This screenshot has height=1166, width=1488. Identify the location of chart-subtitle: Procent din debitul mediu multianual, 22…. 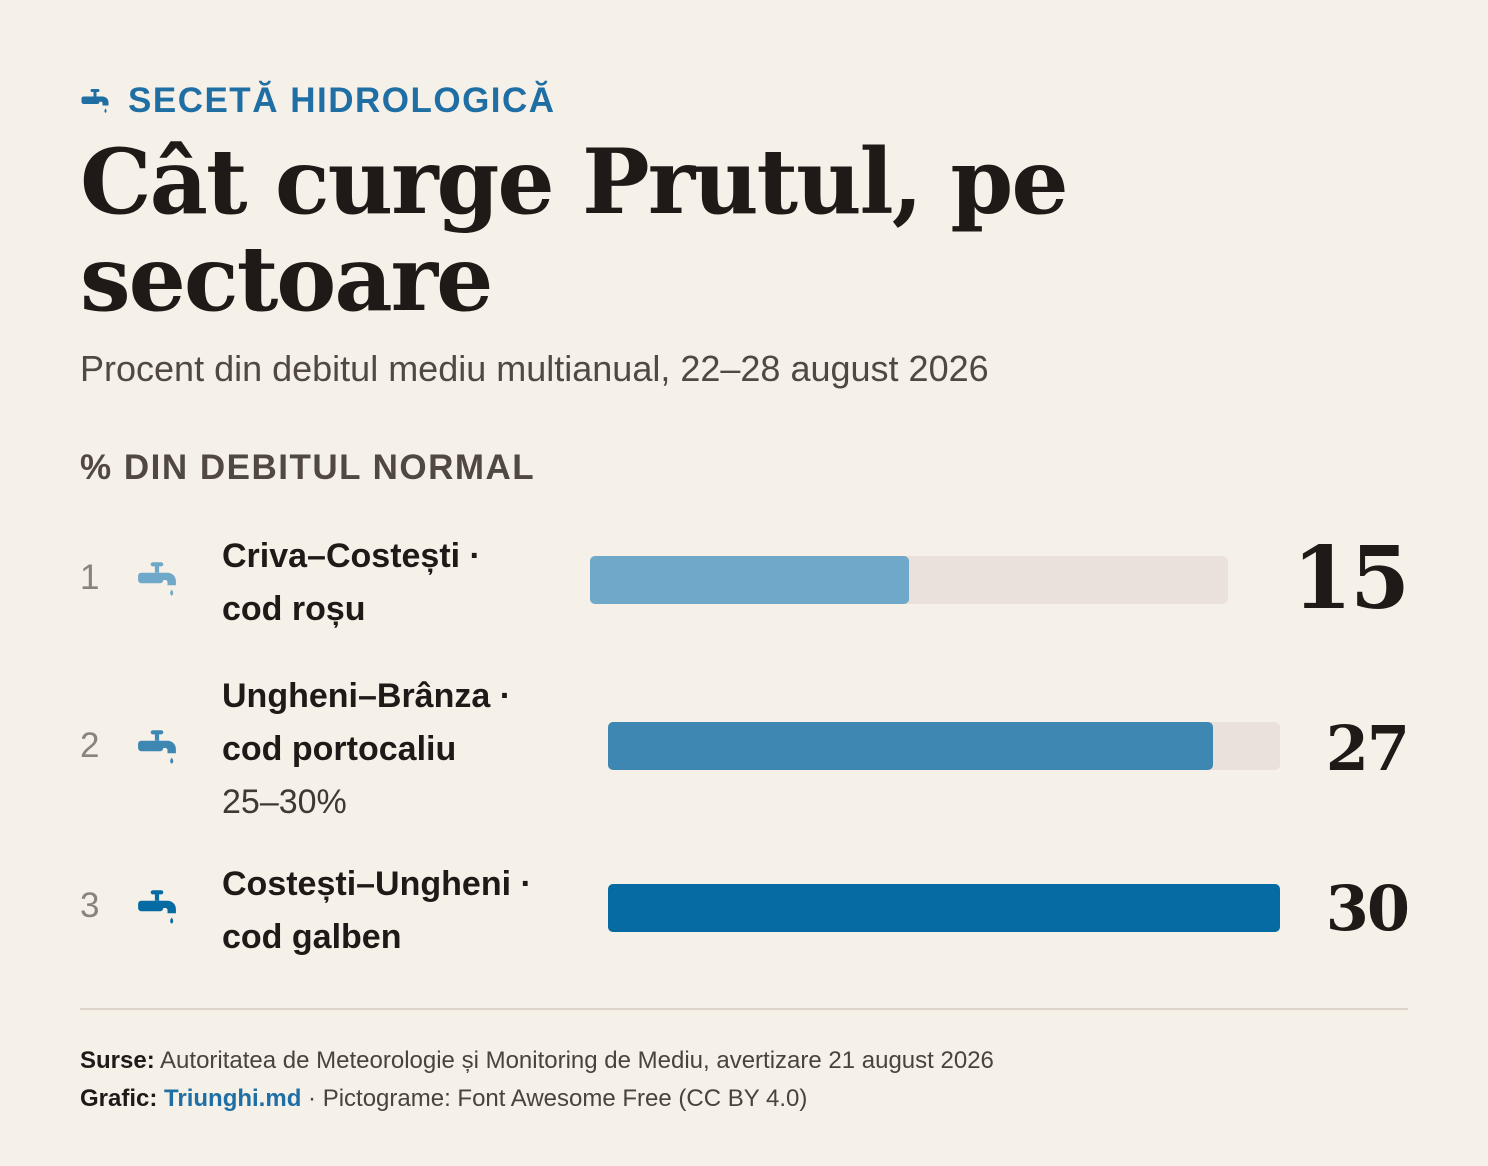
(534, 368).